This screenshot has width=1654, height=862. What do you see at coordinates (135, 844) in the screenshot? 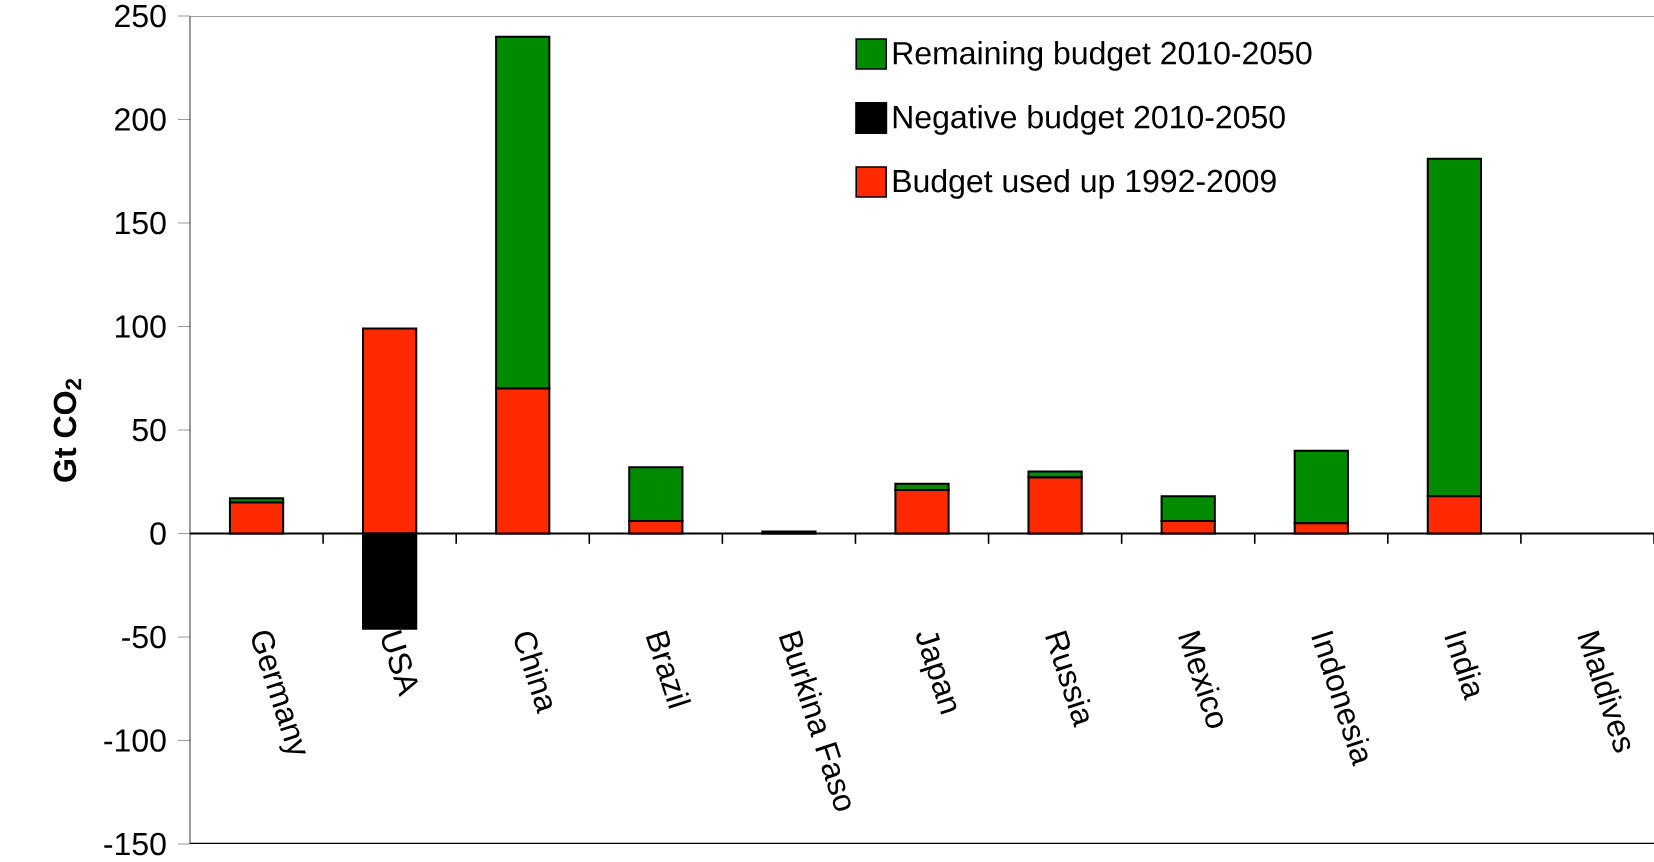
I see `y-tick-label: -150` at bounding box center [135, 844].